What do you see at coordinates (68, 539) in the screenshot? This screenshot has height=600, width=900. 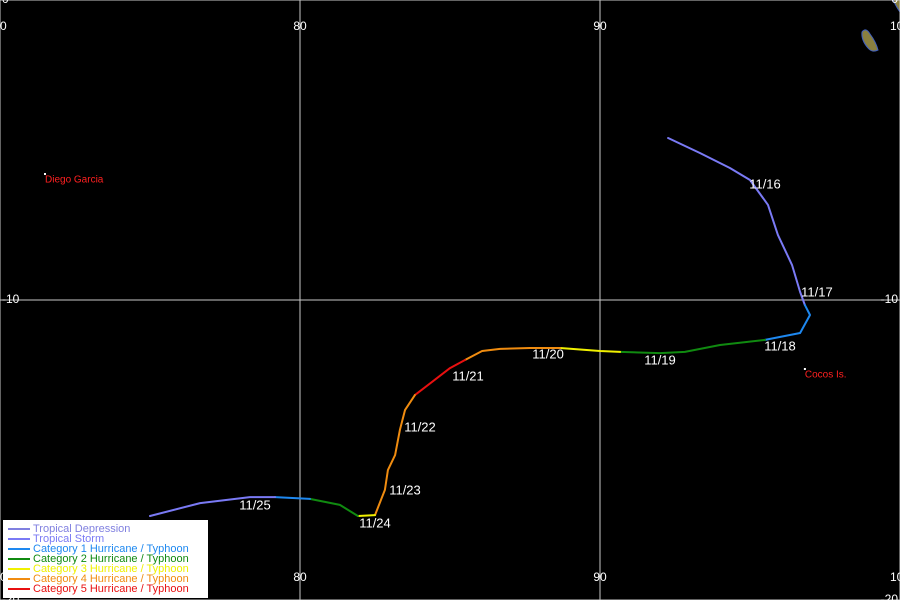 I see `legend-label: Tropical Storm` at bounding box center [68, 539].